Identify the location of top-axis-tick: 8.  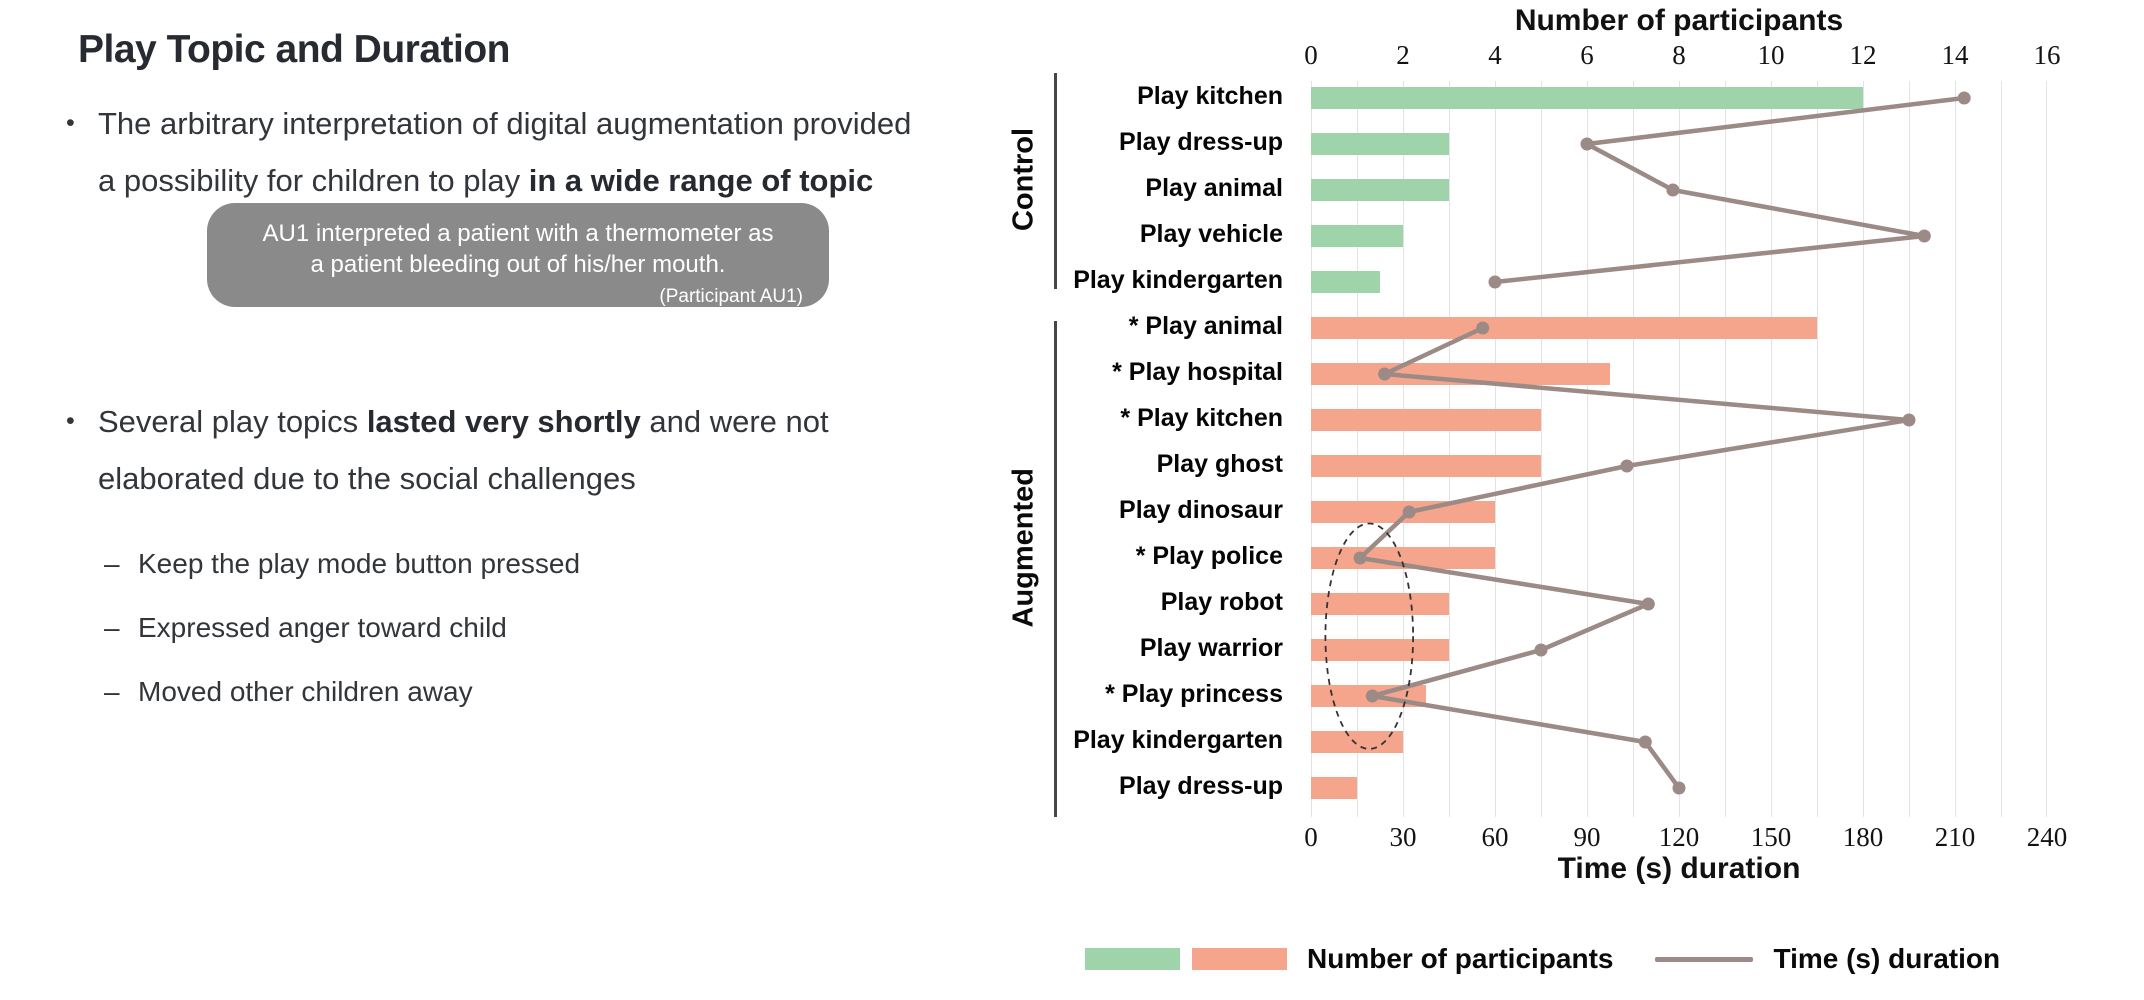
(1679, 55).